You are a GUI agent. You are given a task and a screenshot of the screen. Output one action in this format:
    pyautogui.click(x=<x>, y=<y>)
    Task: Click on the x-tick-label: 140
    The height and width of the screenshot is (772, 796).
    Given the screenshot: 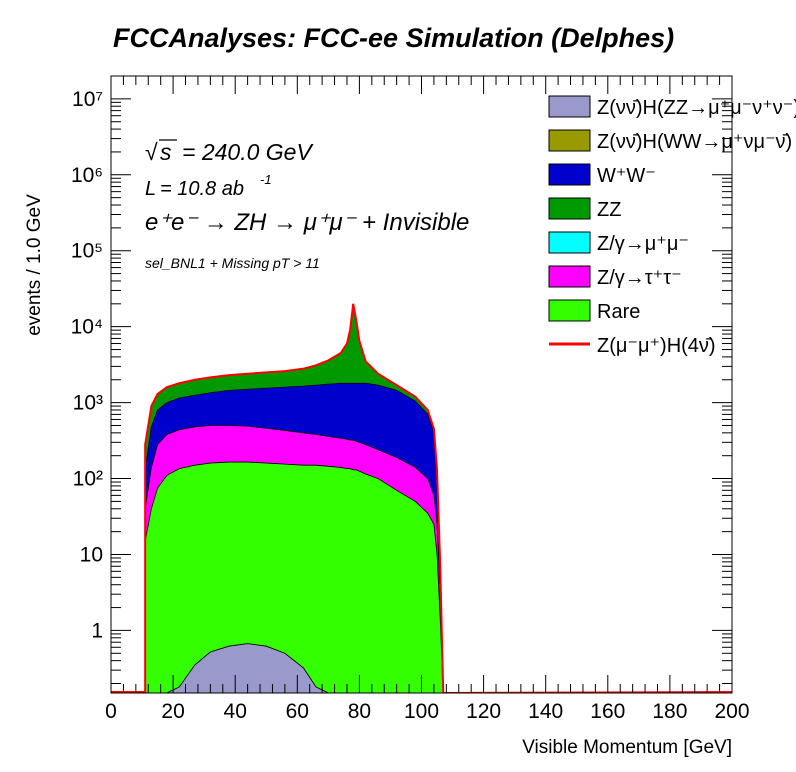 What is the action you would take?
    pyautogui.click(x=545, y=711)
    